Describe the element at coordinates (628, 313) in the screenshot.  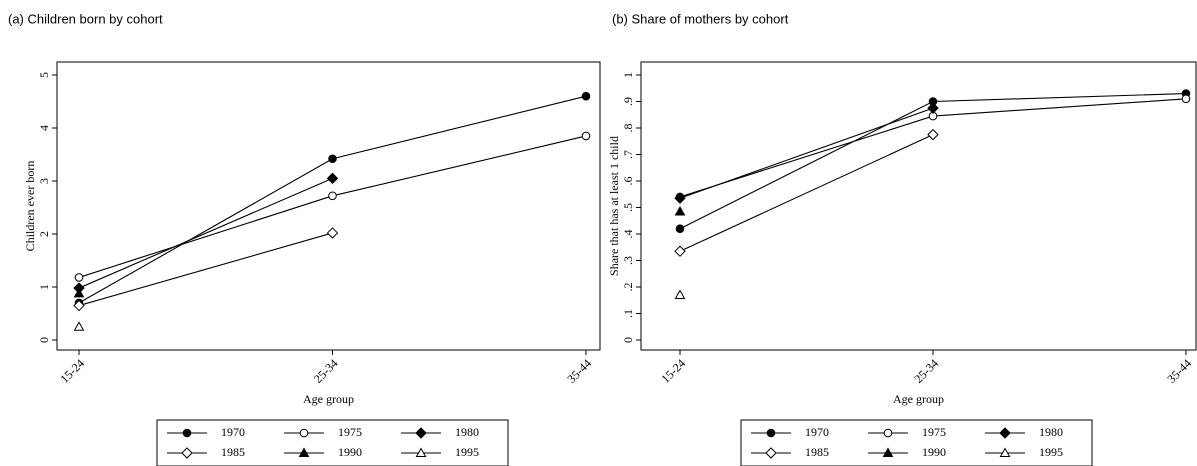
I see `y-tick-label: .1` at that location.